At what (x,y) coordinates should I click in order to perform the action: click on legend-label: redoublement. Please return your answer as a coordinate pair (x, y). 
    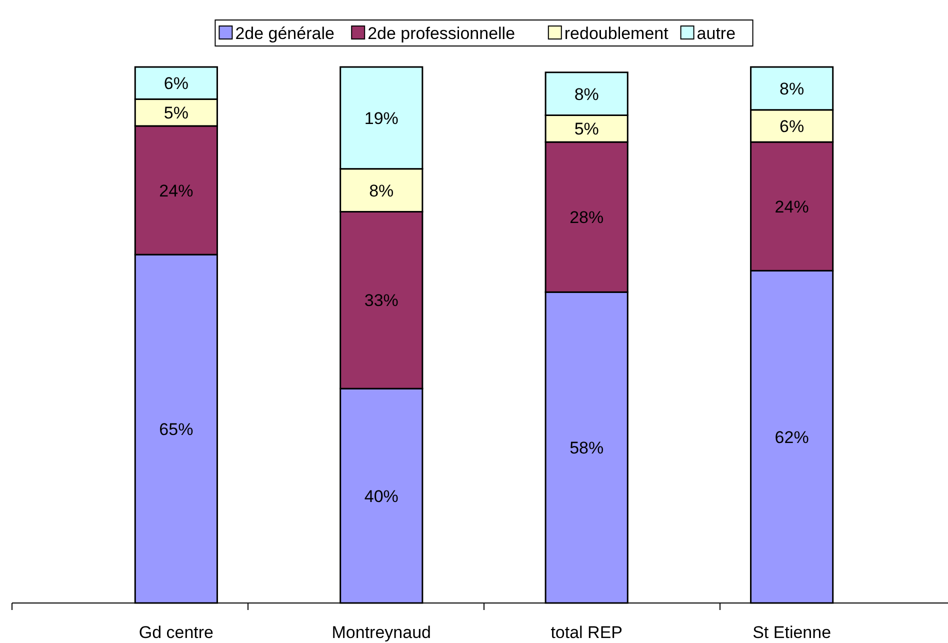
    Looking at the image, I should click on (616, 33).